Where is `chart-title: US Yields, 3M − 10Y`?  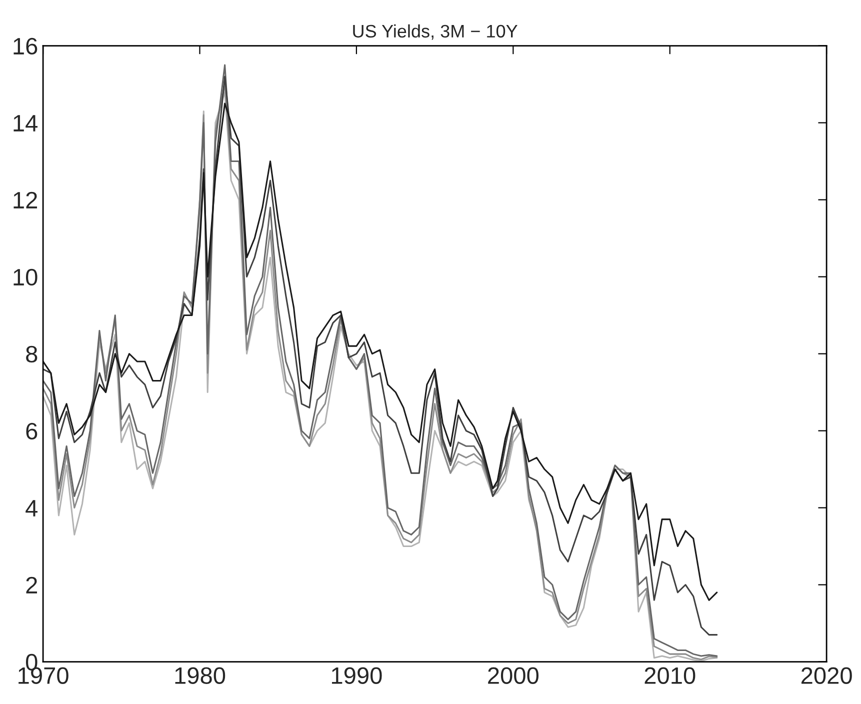 chart-title: US Yields, 3M − 10Y is located at coordinates (435, 32).